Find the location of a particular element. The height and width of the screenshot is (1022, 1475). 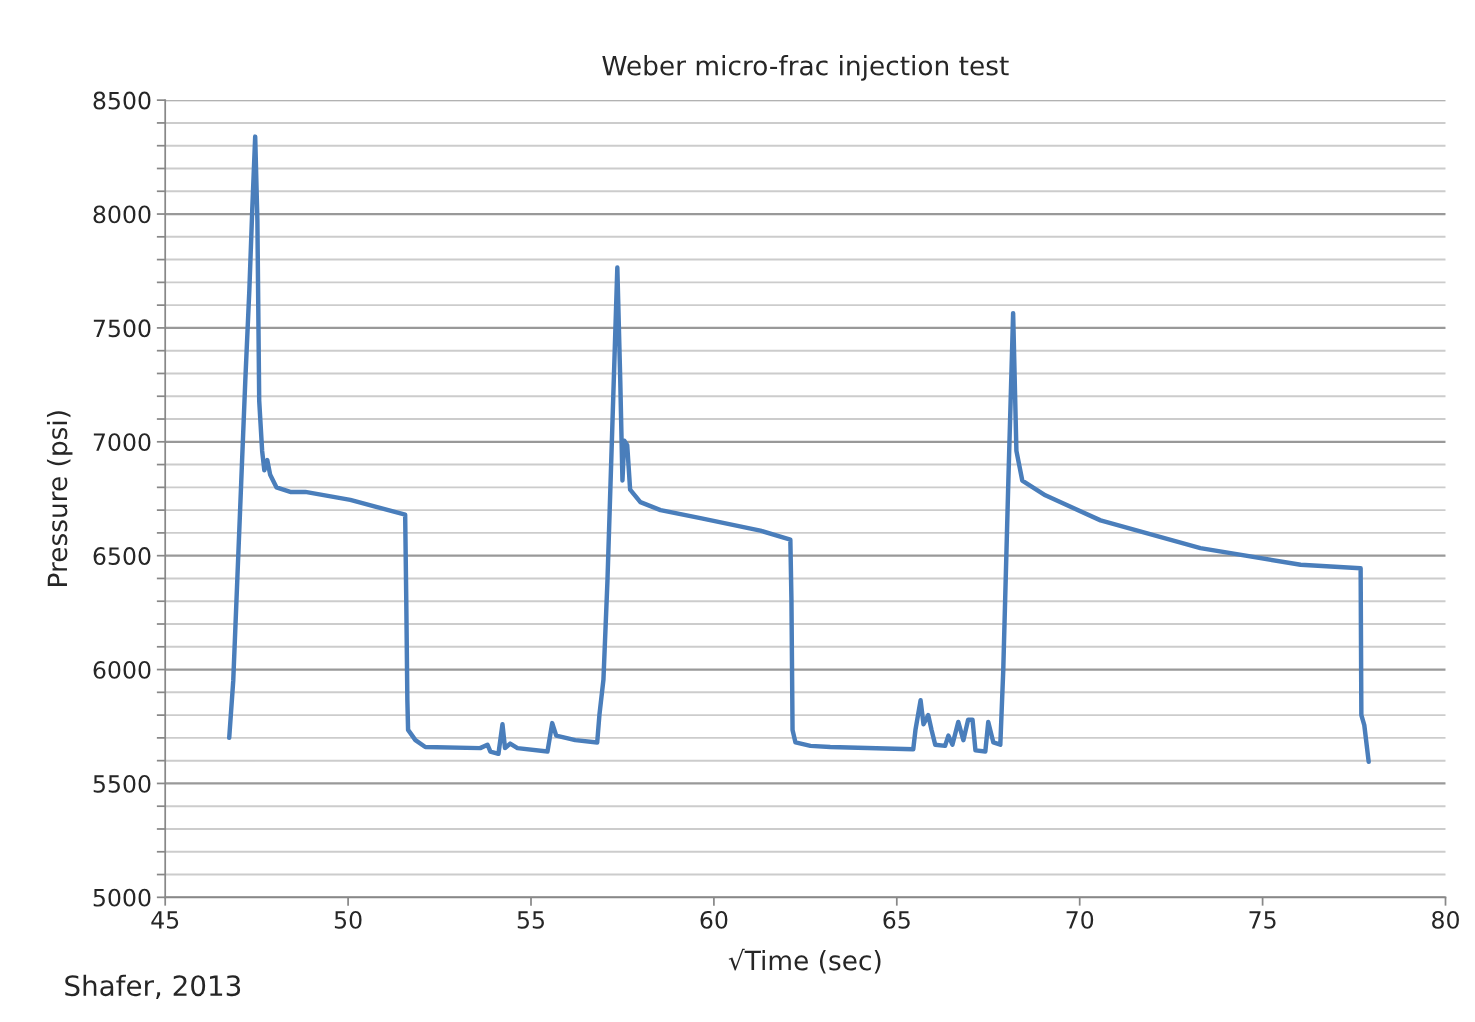

x-axis-title: √Time (sec) is located at coordinates (804, 961).